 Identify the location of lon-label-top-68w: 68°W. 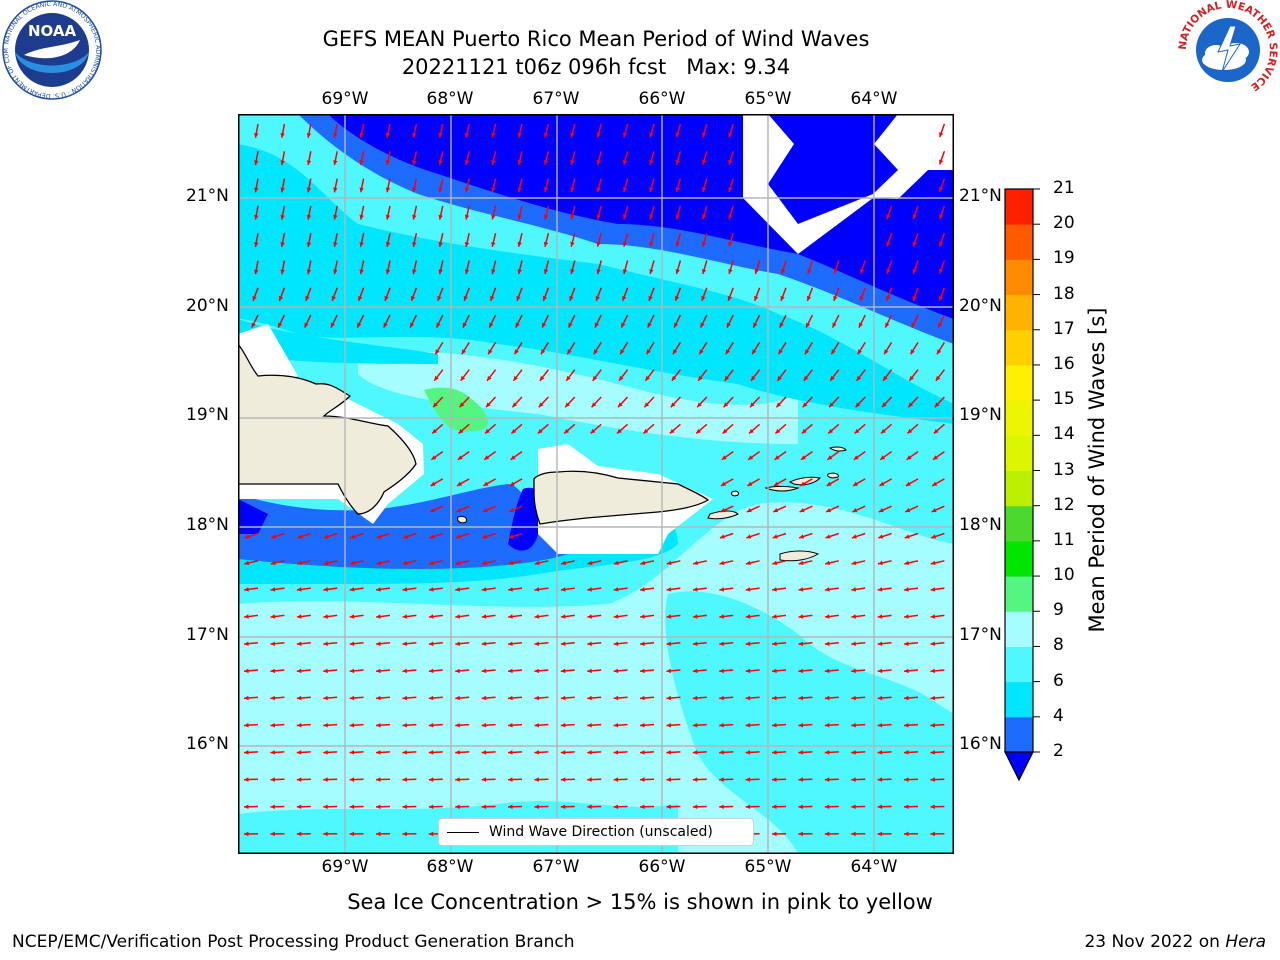
(450, 99).